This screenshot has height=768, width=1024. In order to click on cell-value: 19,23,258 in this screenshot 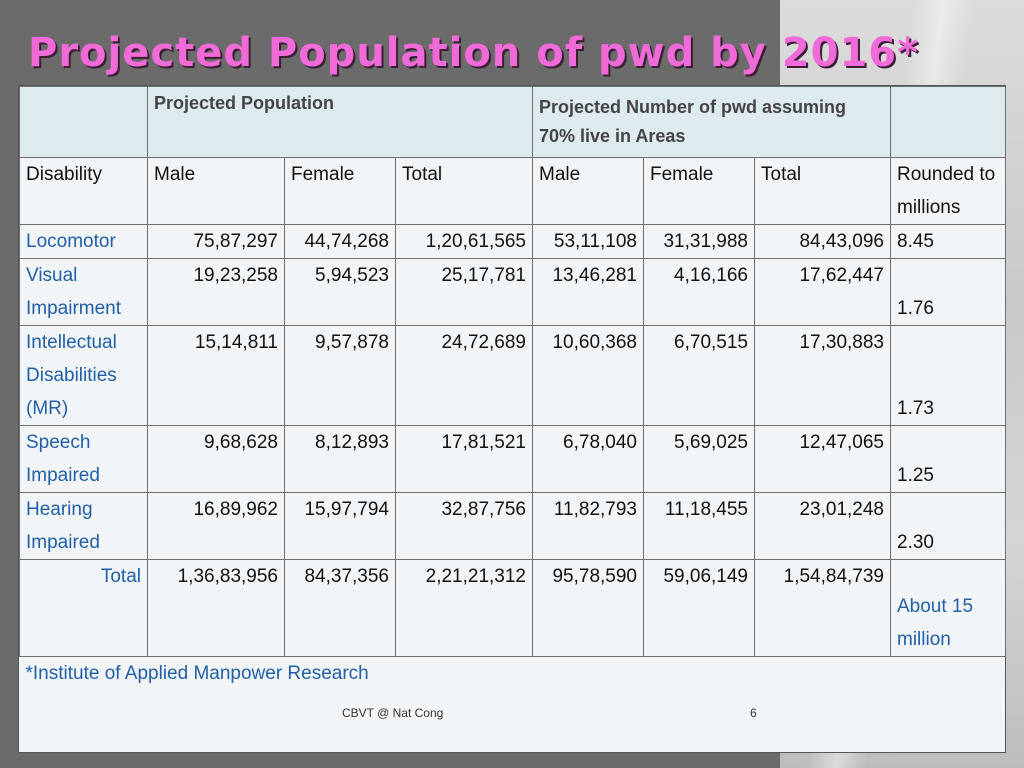, I will do `click(216, 292)`.